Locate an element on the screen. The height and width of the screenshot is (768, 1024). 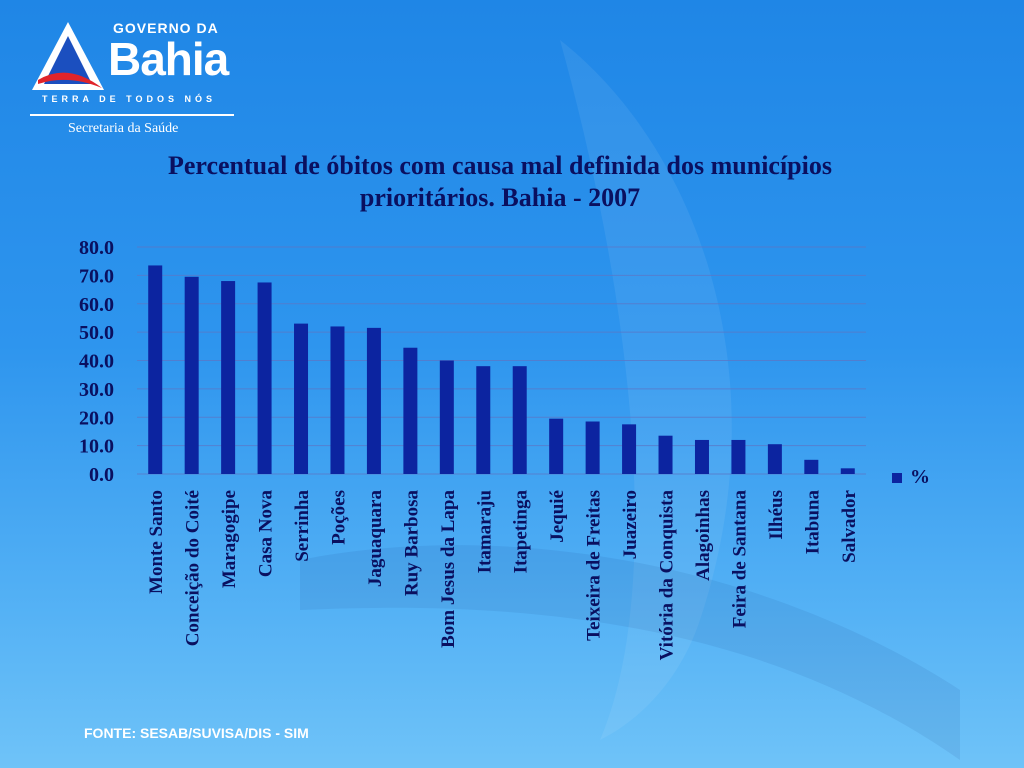
y-tick-label: 80.0 is located at coordinates (96, 248).